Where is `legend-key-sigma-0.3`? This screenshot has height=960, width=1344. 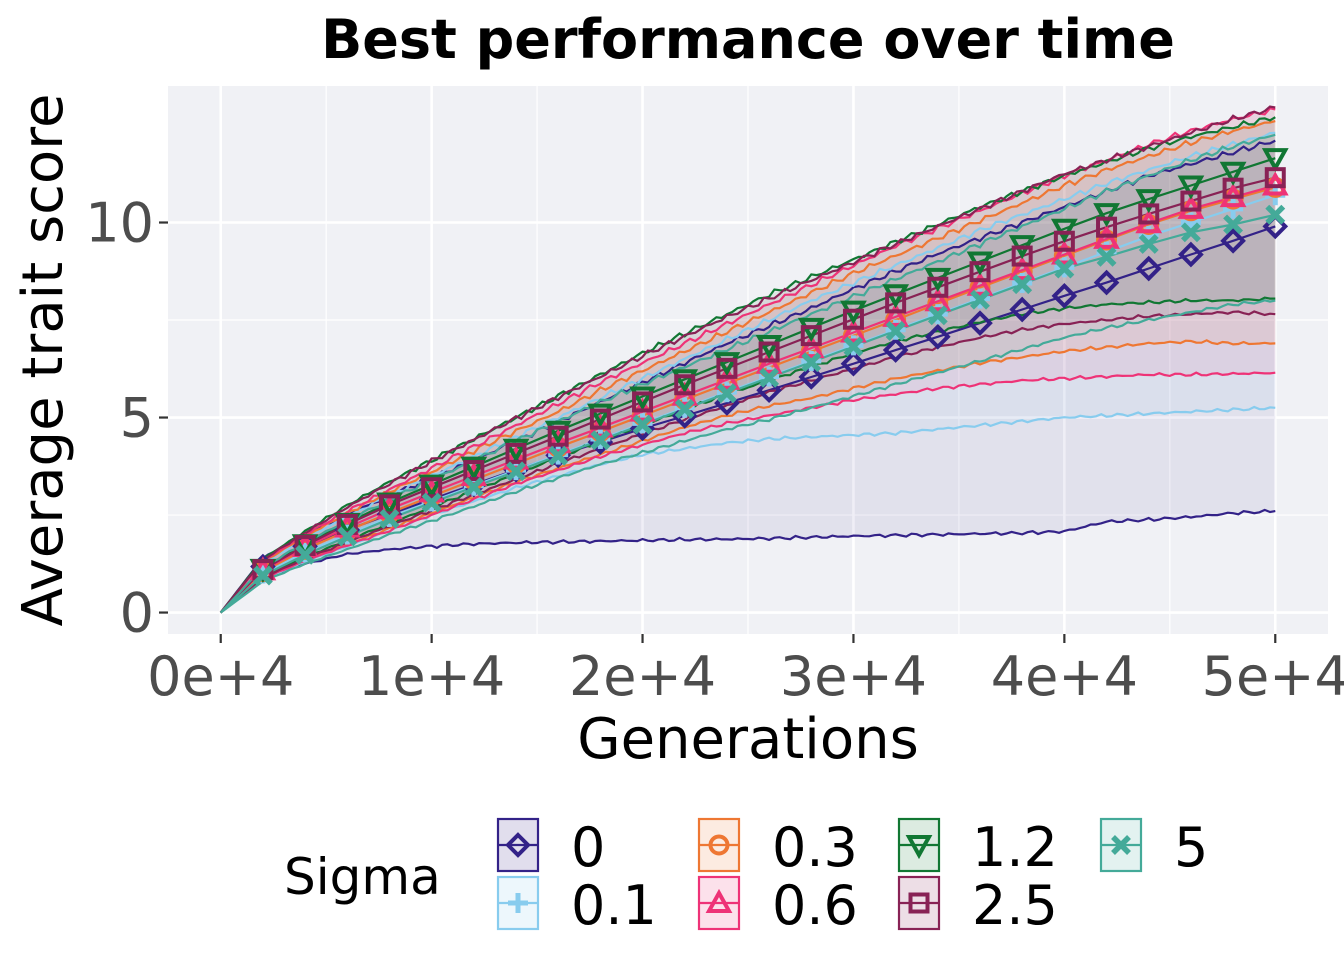
legend-key-sigma-0.3 is located at coordinates (719, 845).